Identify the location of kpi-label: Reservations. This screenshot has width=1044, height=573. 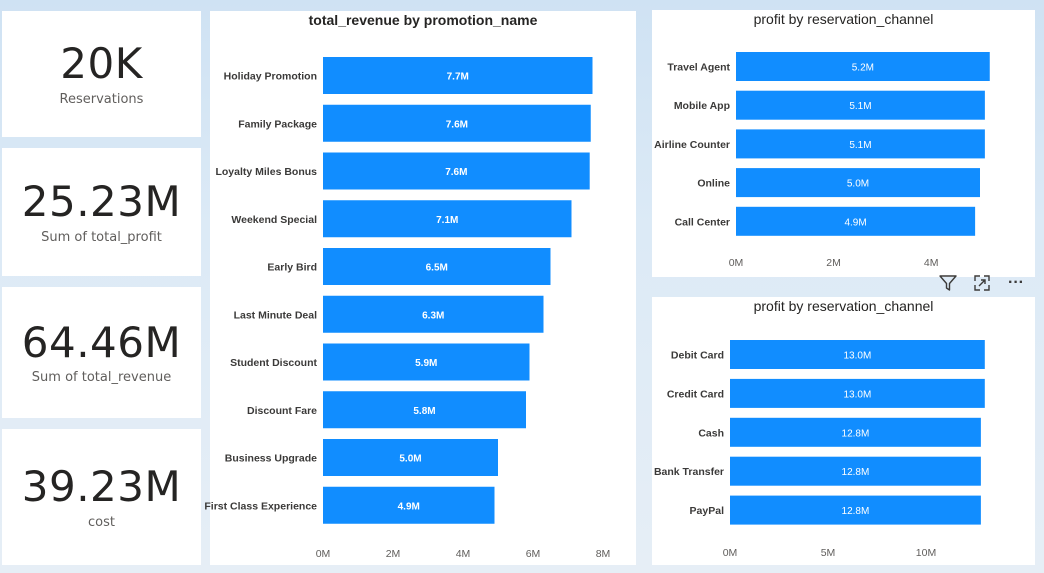
(101, 99).